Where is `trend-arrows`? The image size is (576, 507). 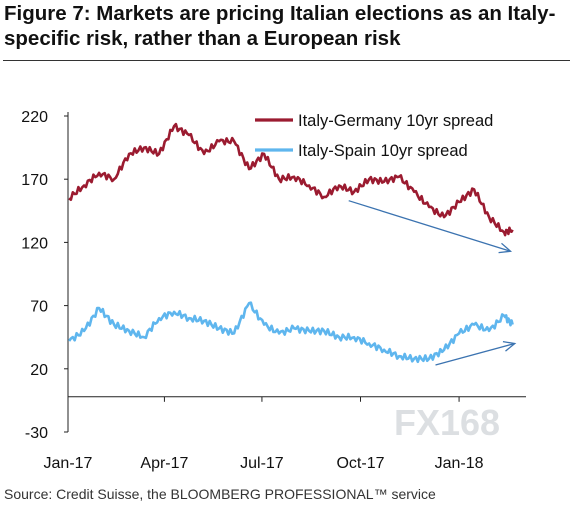
trend-arrows is located at coordinates (432, 283).